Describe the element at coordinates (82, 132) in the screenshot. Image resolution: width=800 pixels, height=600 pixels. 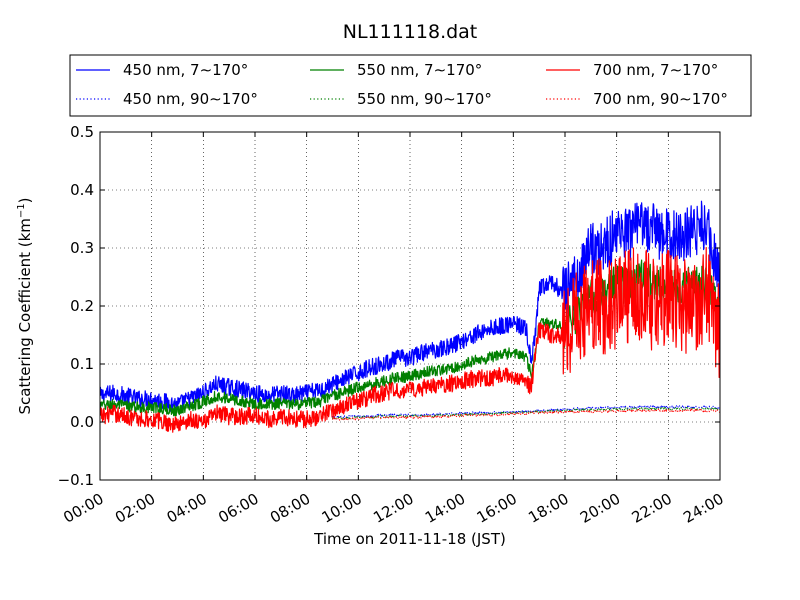
I see `y-tick-label: 0.5` at that location.